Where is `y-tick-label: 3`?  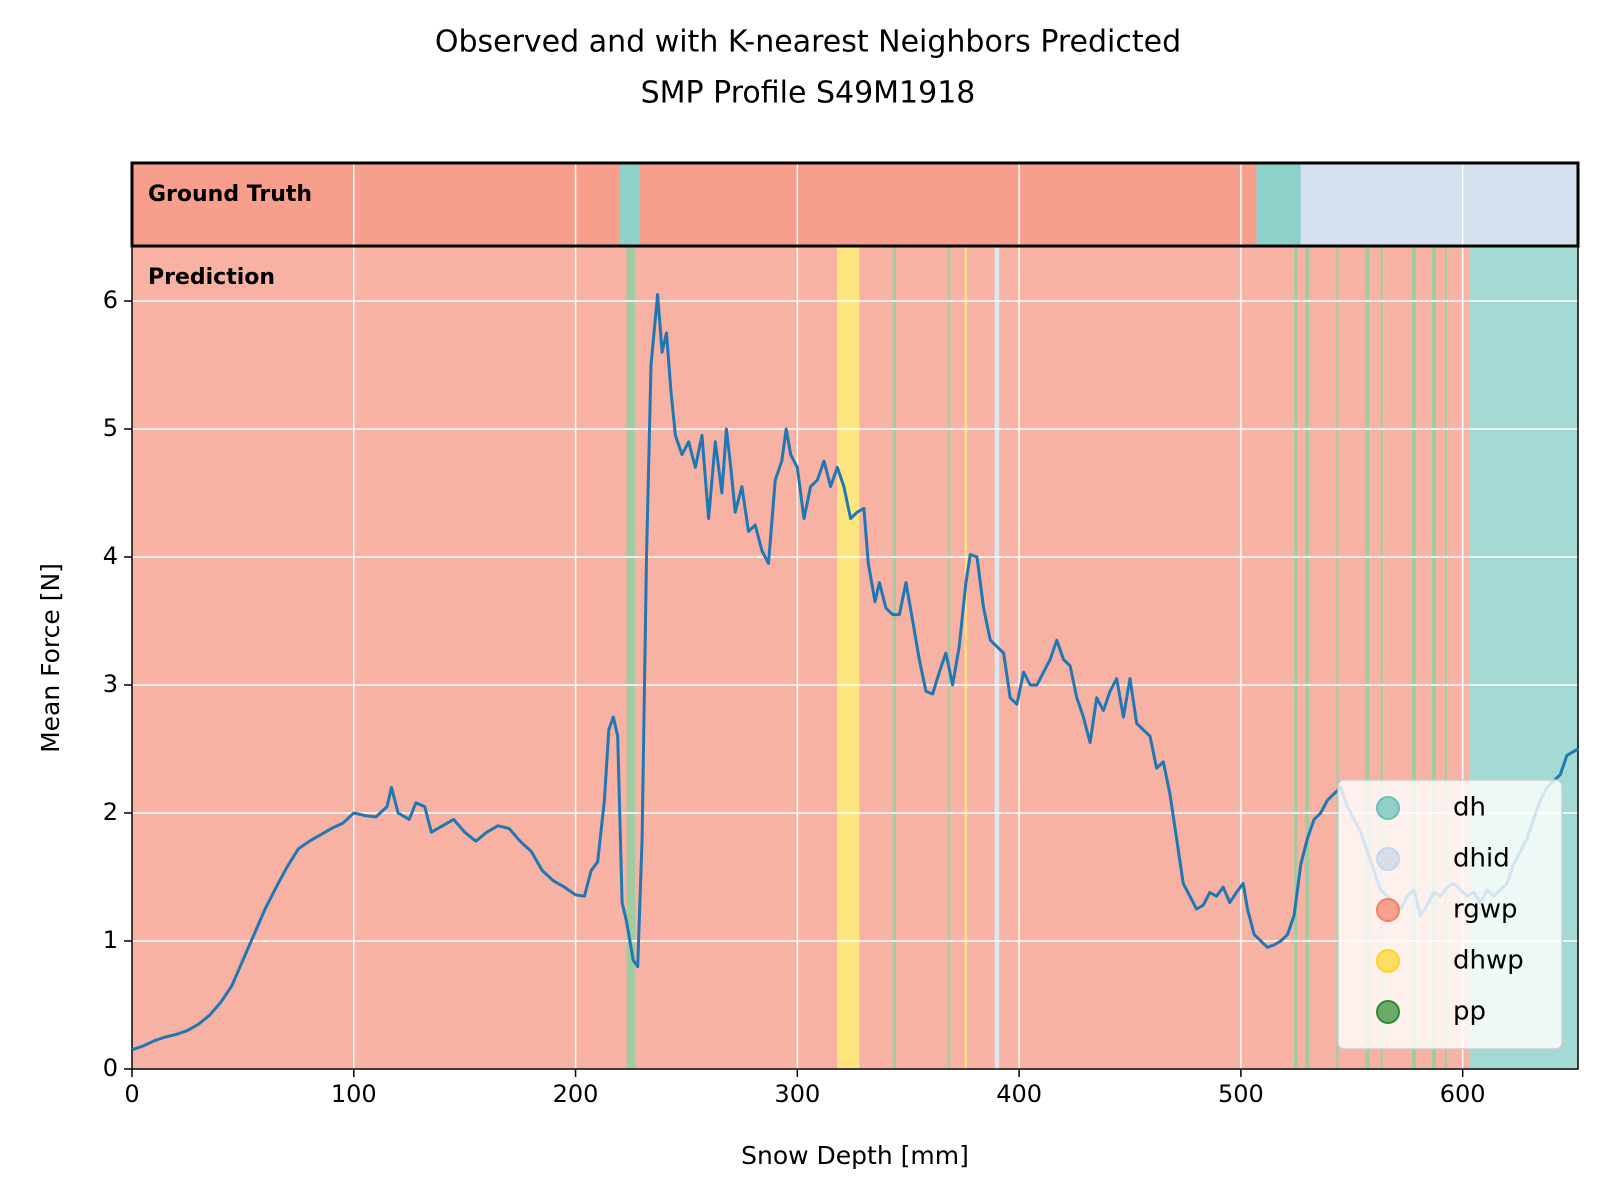 y-tick-label: 3 is located at coordinates (110, 684).